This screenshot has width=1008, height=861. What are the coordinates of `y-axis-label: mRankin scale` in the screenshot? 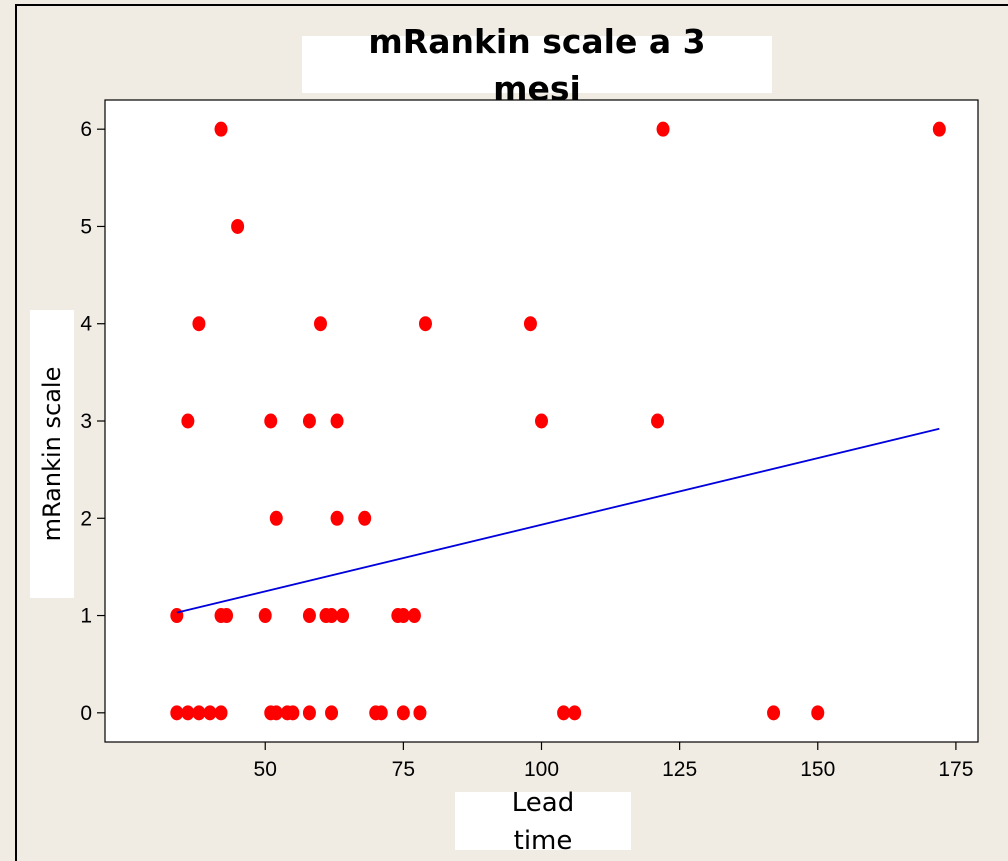 It's located at (52, 454).